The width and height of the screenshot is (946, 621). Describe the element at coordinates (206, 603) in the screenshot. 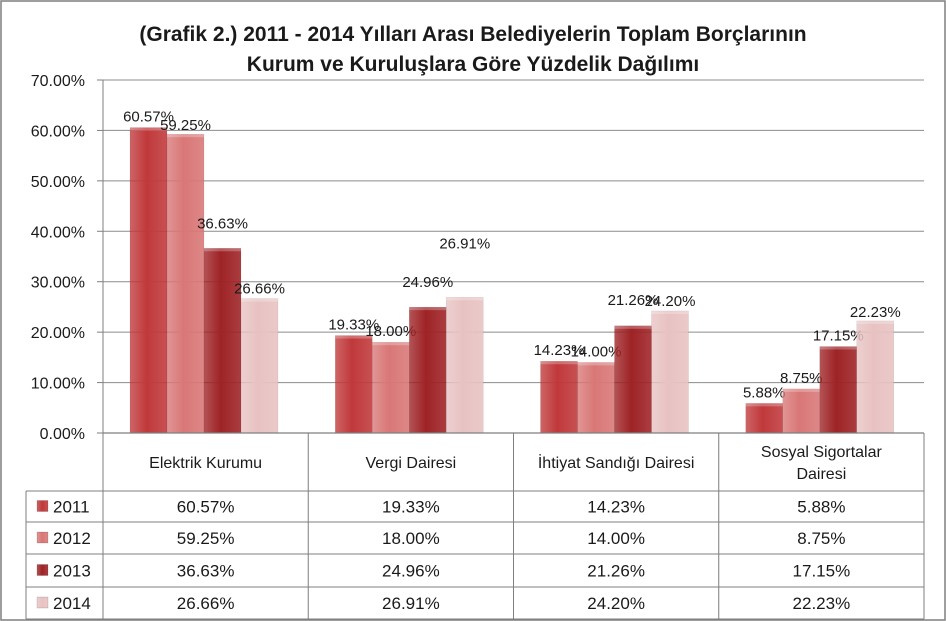

I see `table-cell-value: 26.66%` at that location.